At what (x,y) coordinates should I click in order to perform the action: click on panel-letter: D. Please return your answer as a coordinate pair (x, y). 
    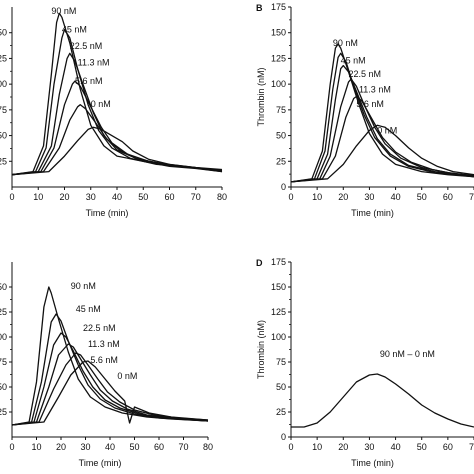
    Looking at the image, I should click on (259, 263).